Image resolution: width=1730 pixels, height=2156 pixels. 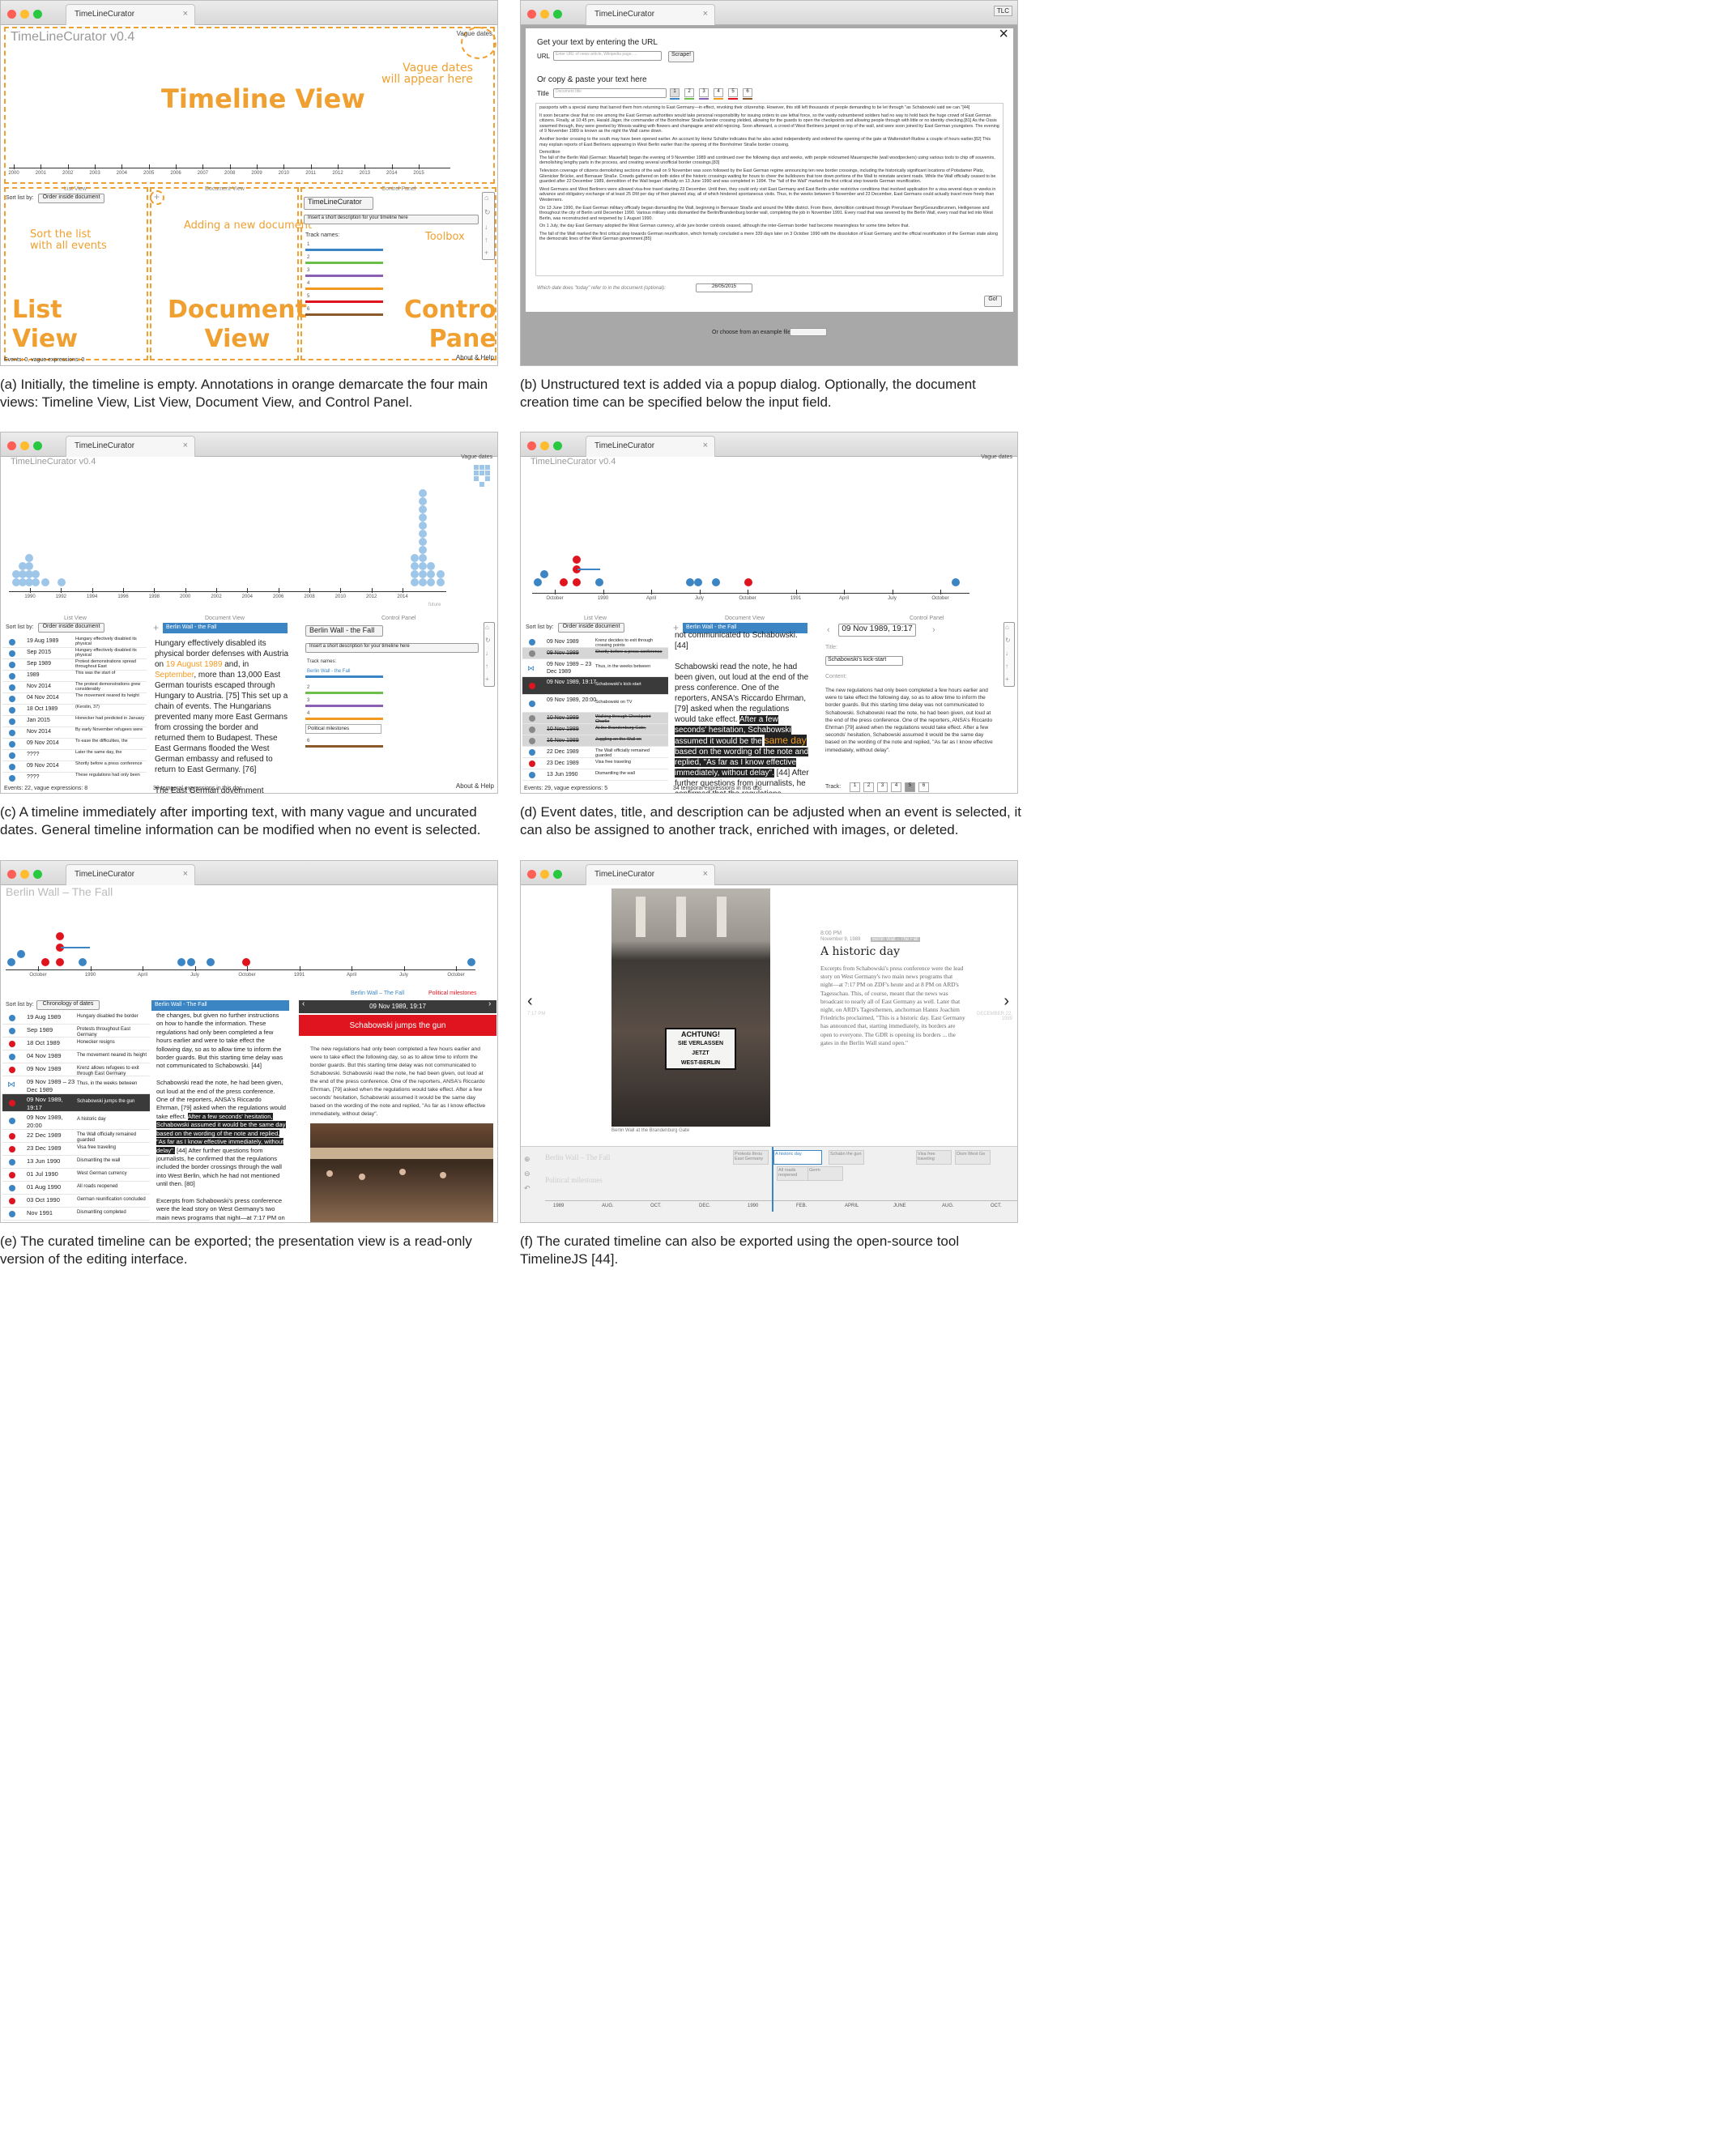 What do you see at coordinates (786, 740) in the screenshot?
I see `temporal-expression: same day` at bounding box center [786, 740].